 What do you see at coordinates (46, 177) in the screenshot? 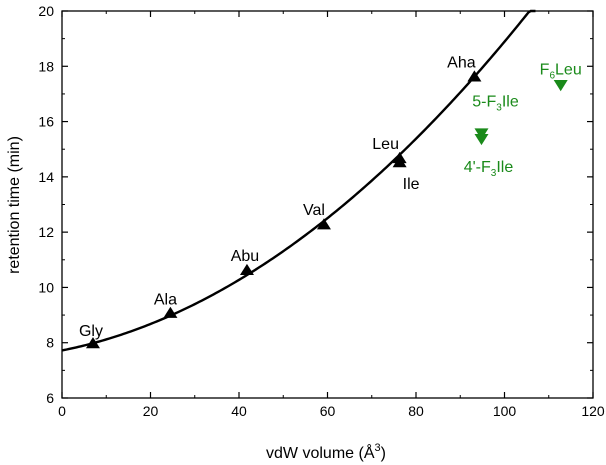
I see `y-tick-label: 14` at bounding box center [46, 177].